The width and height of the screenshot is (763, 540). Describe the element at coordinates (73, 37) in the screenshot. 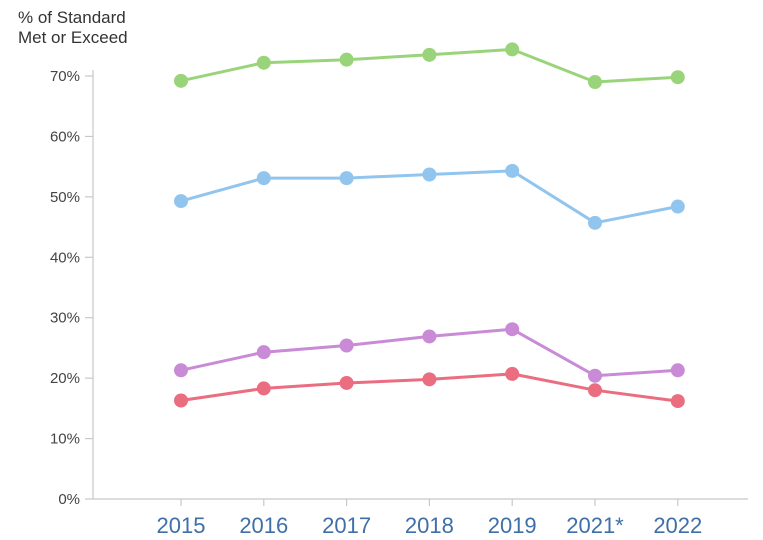

I see `y-axis-label-line-2: Met or Exceed` at that location.